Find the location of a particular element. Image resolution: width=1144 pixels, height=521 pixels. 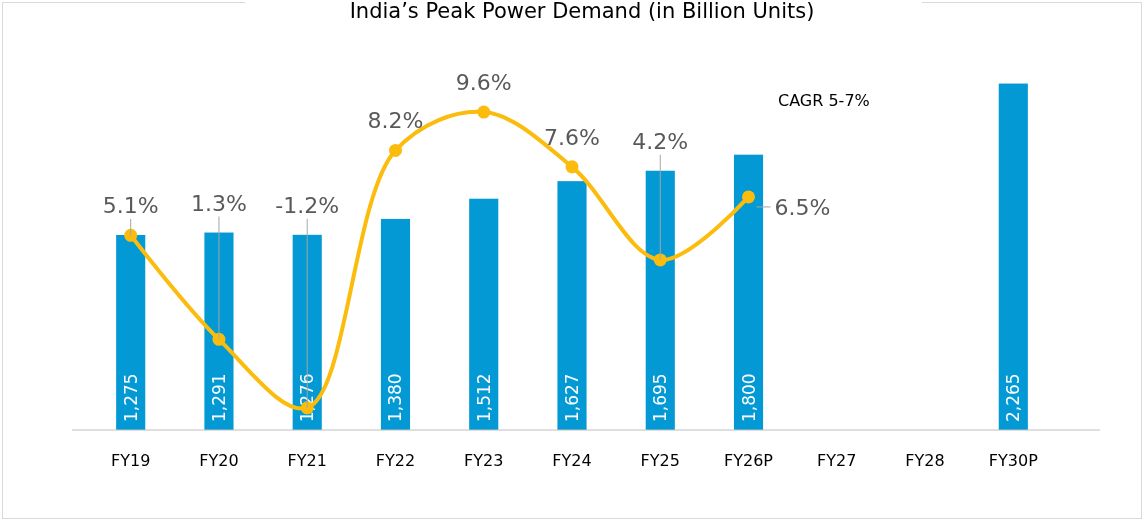

data-label: 4.2% is located at coordinates (660, 141).